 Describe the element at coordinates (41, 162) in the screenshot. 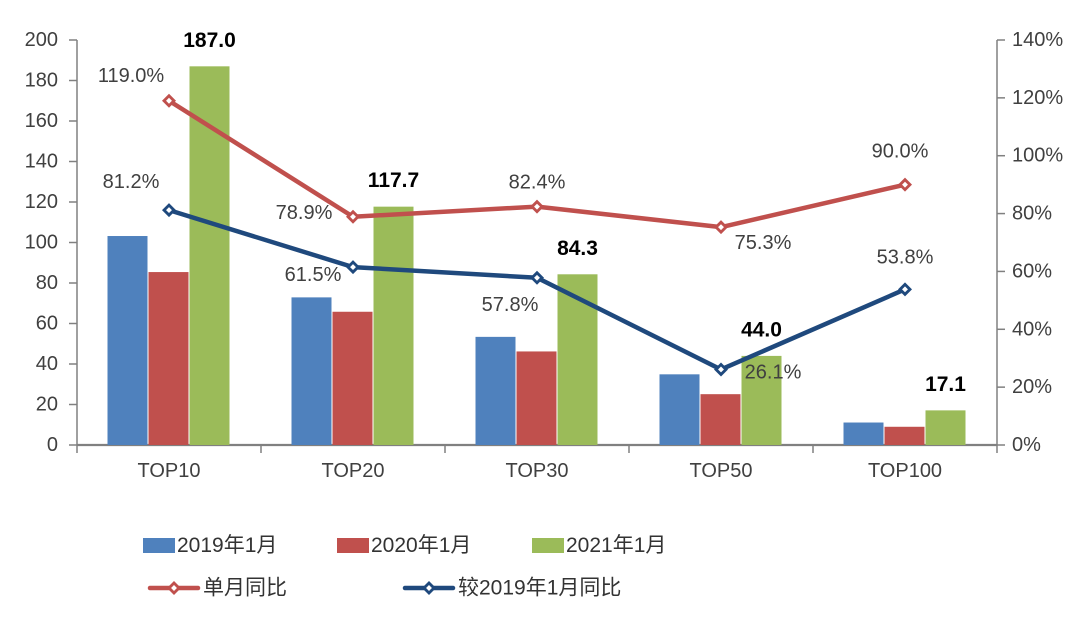

I see `left-axis-tick-label: 140` at that location.